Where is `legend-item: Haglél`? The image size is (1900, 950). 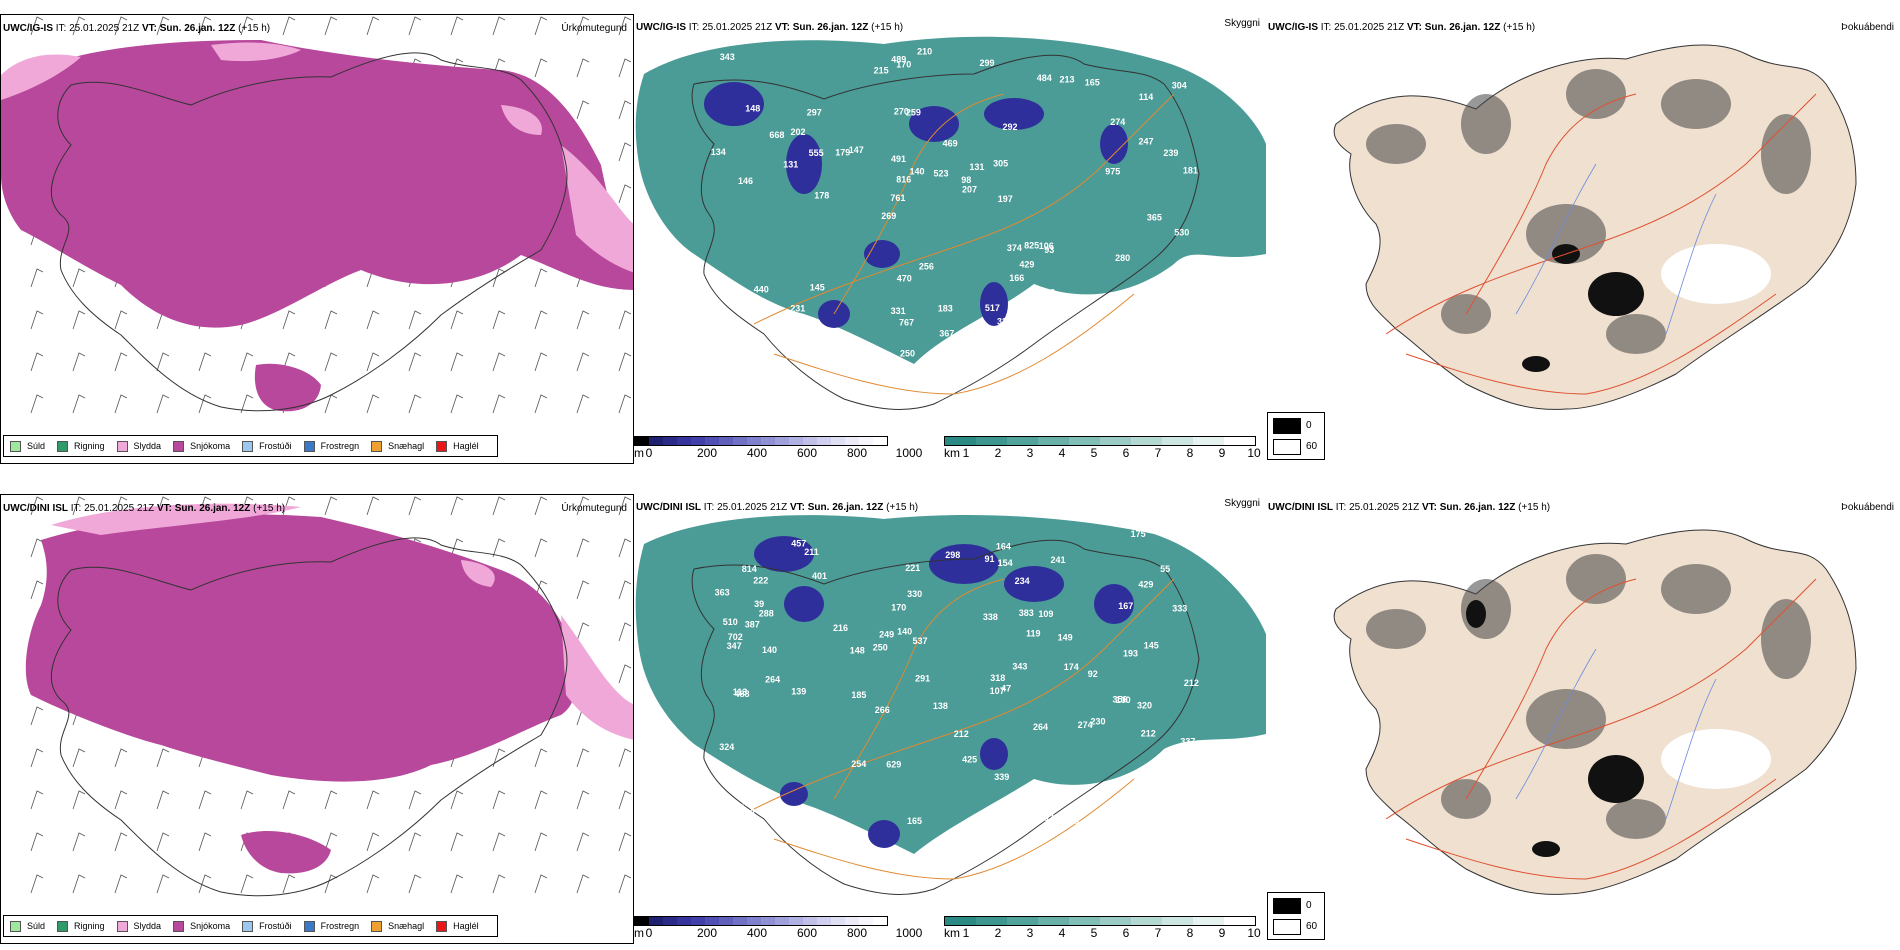
legend-item: Haglél is located at coordinates (457, 446).